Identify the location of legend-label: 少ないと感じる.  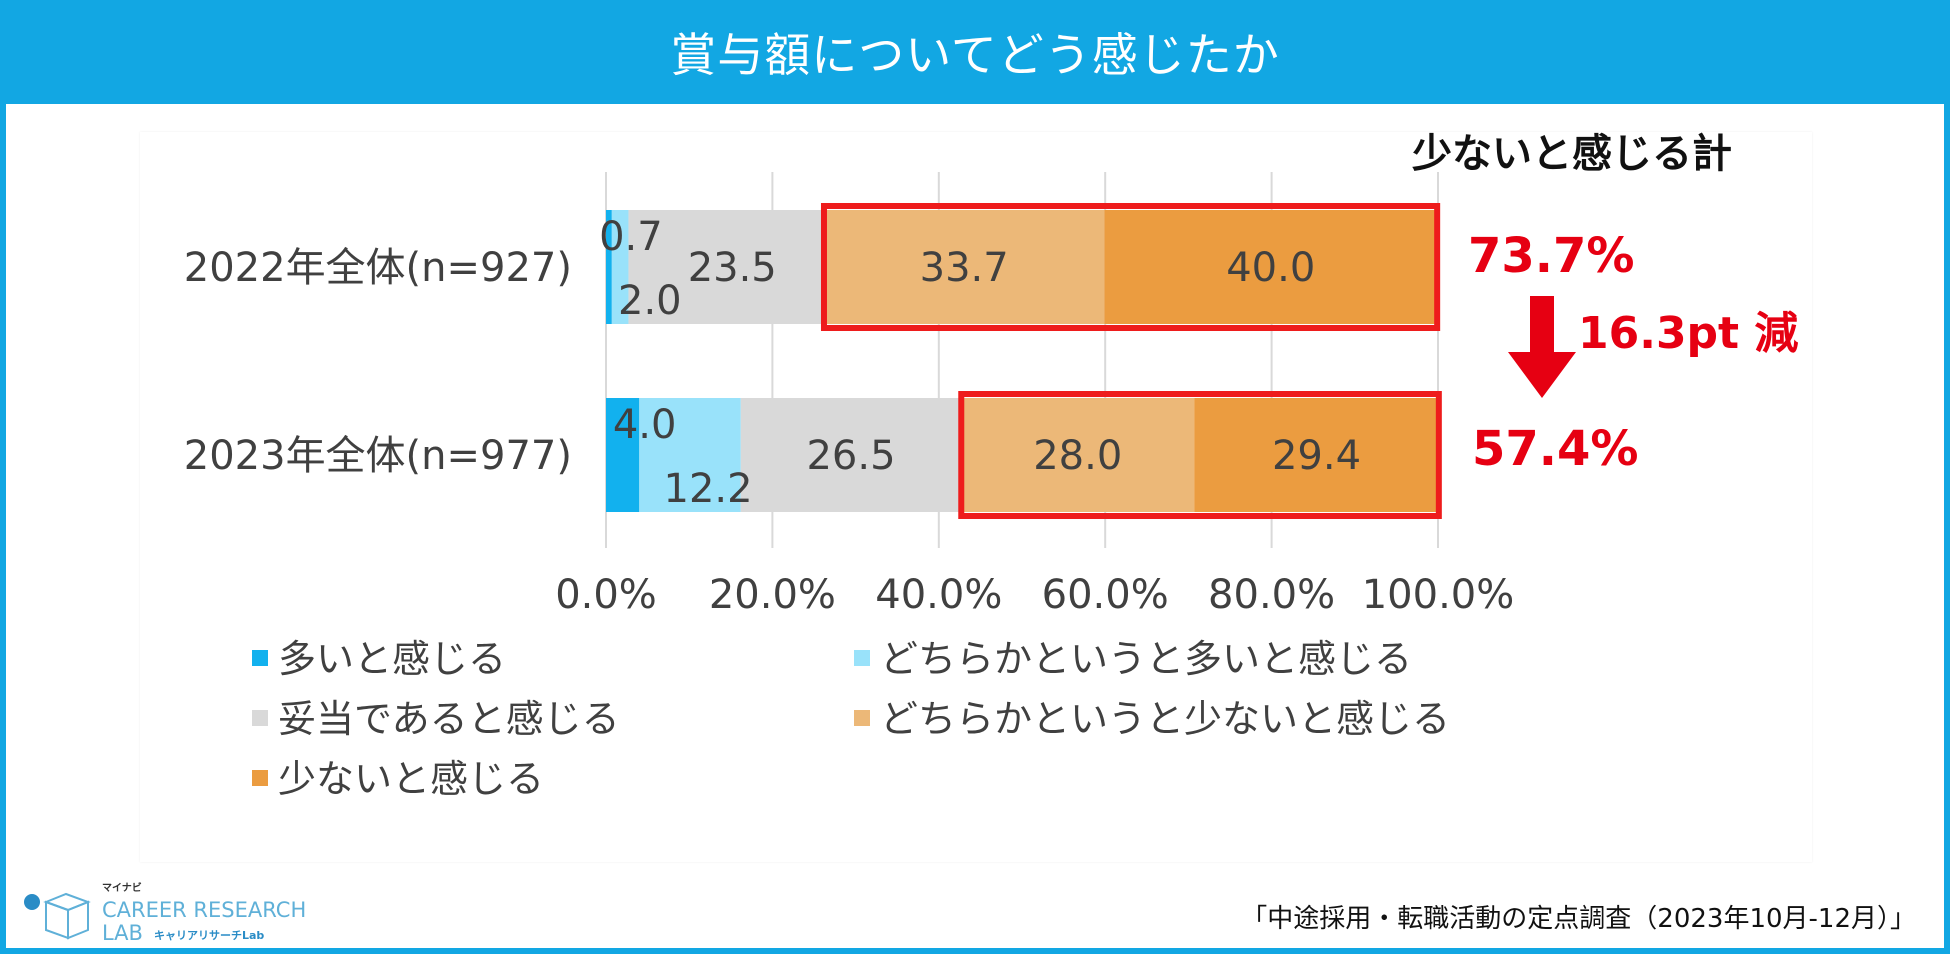
(411, 779).